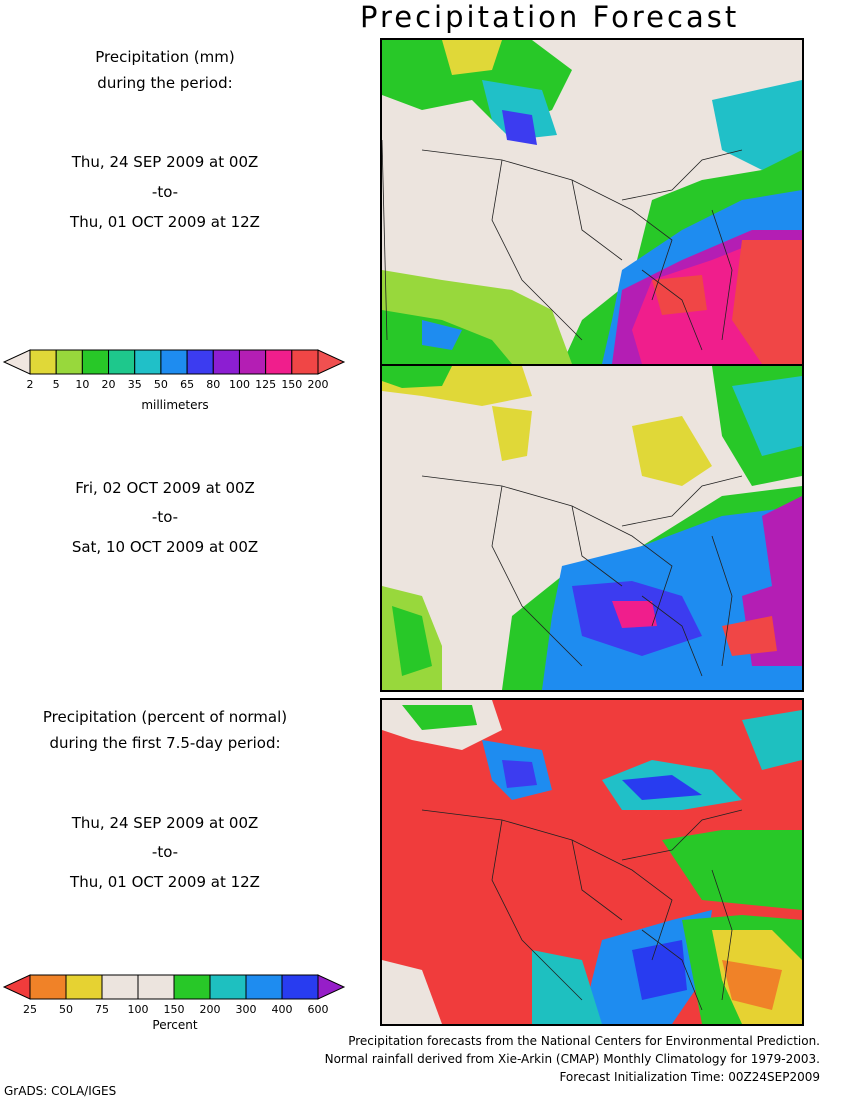 This screenshot has width=850, height=1100. What do you see at coordinates (56, 384) in the screenshot?
I see `colorbar-mm-tick-label: 5` at bounding box center [56, 384].